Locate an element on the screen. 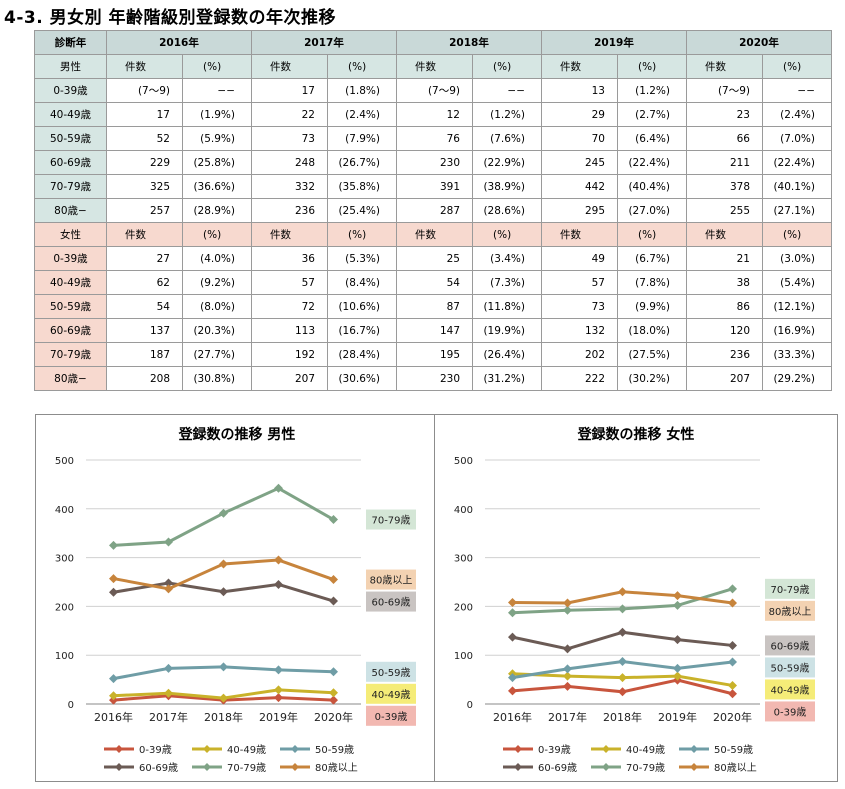 The height and width of the screenshot is (789, 845). percent-cell: (6.4%) is located at coordinates (652, 138).